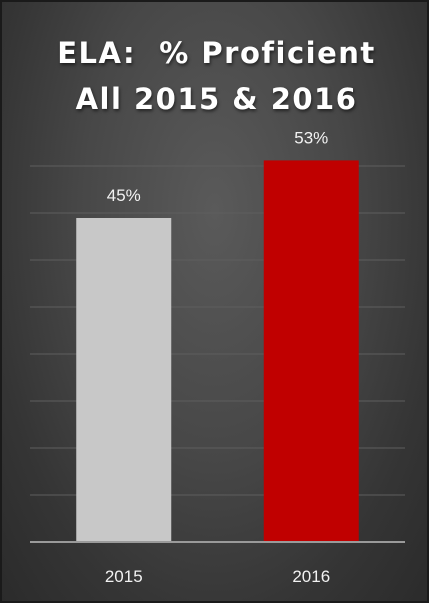 Image resolution: width=429 pixels, height=603 pixels. What do you see at coordinates (216, 53) in the screenshot?
I see `chart-title-line-1: ELA: % Proficient` at bounding box center [216, 53].